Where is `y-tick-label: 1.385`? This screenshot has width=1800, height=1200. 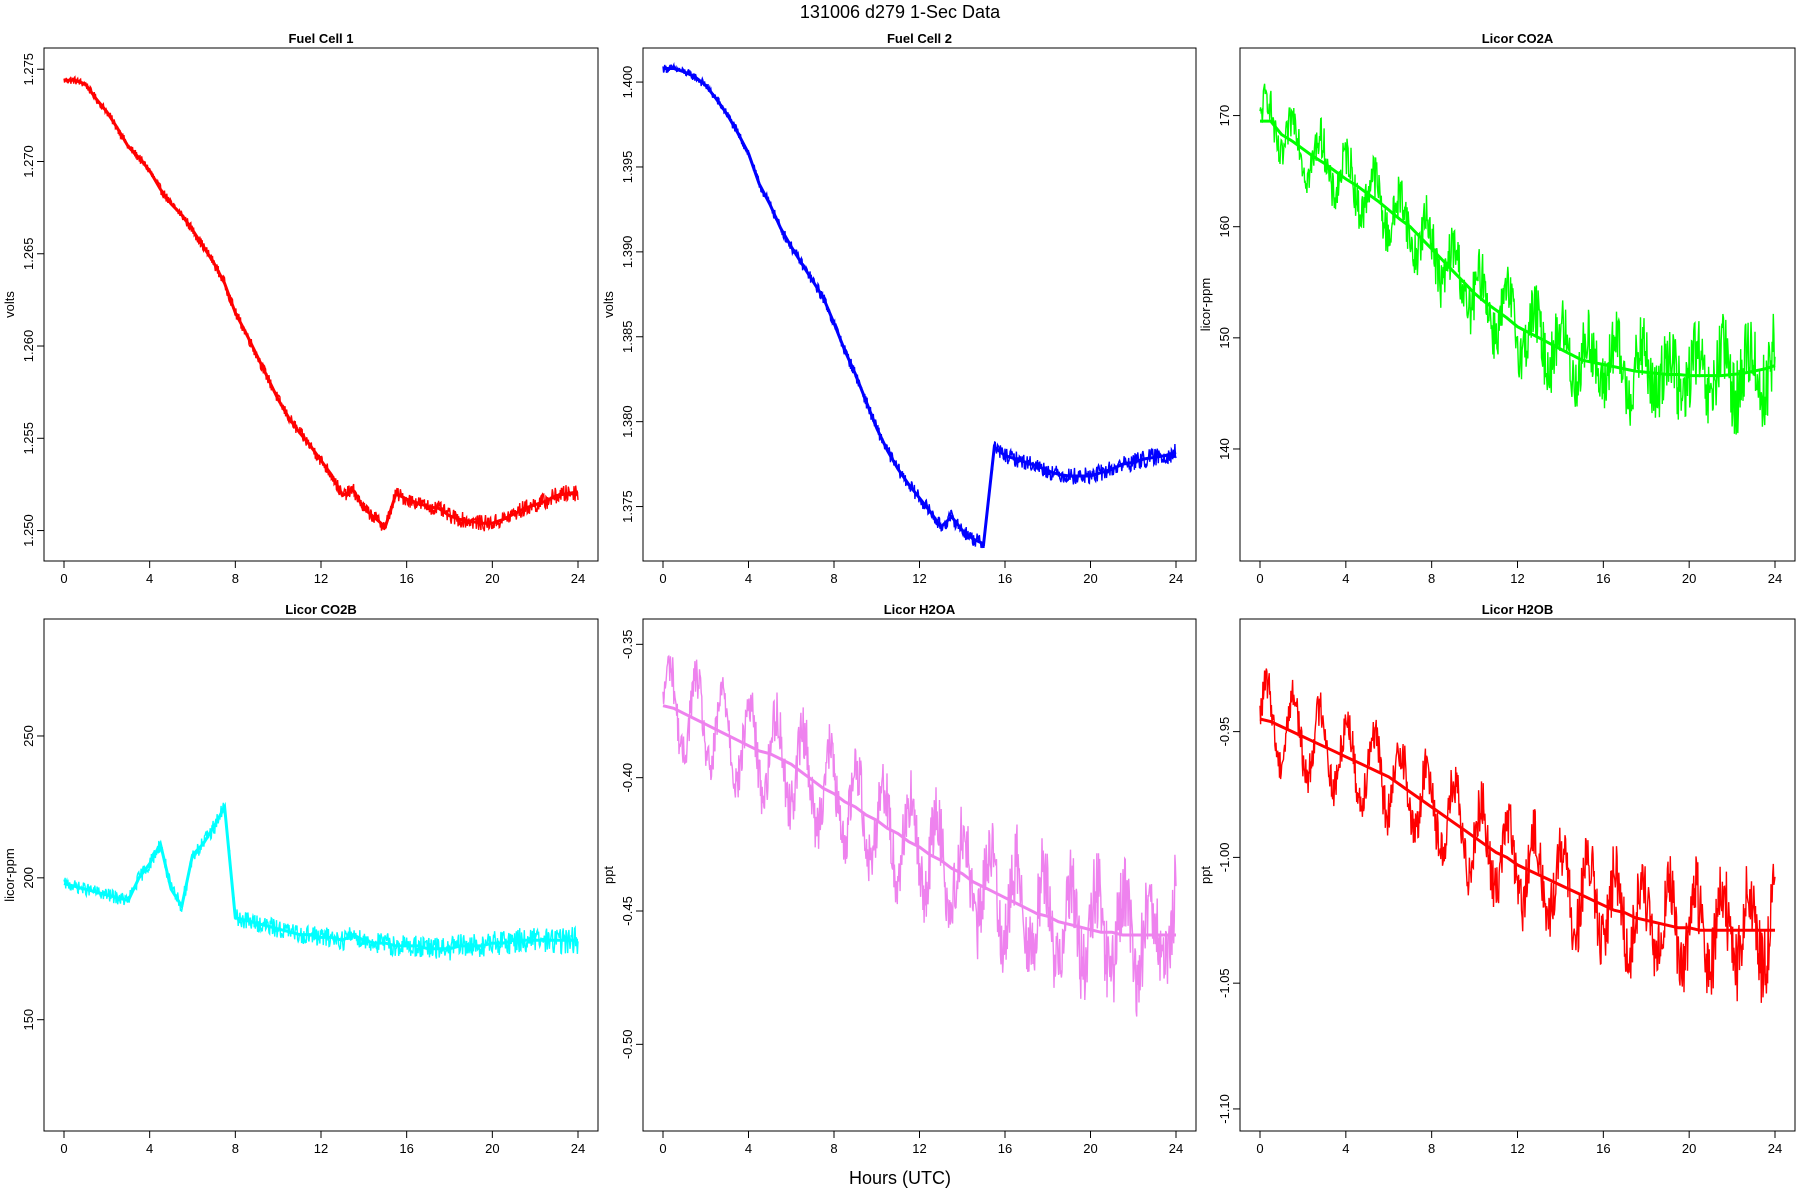 y-tick-label: 1.385 is located at coordinates (627, 336).